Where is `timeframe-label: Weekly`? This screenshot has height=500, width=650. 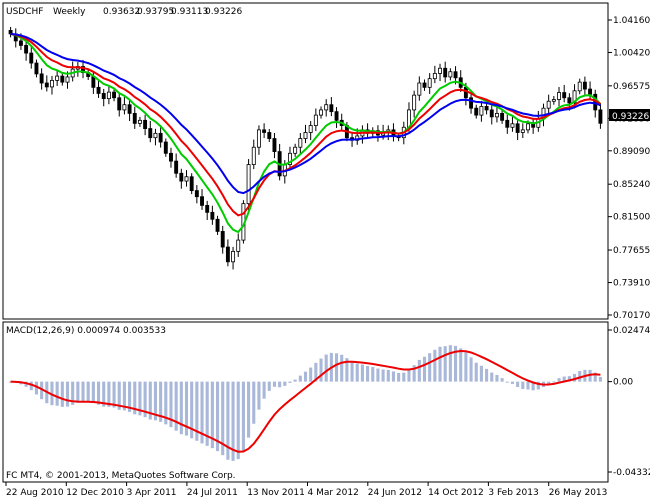
timeframe-label: Weekly is located at coordinates (69, 12).